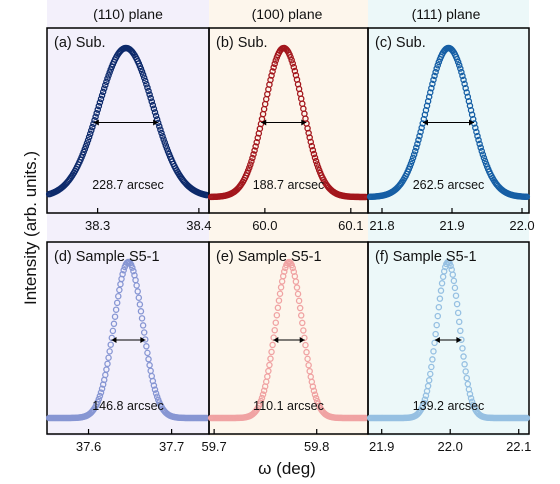  What do you see at coordinates (107, 257) in the screenshot?
I see `panel-label: (d) Sample S5-1` at bounding box center [107, 257].